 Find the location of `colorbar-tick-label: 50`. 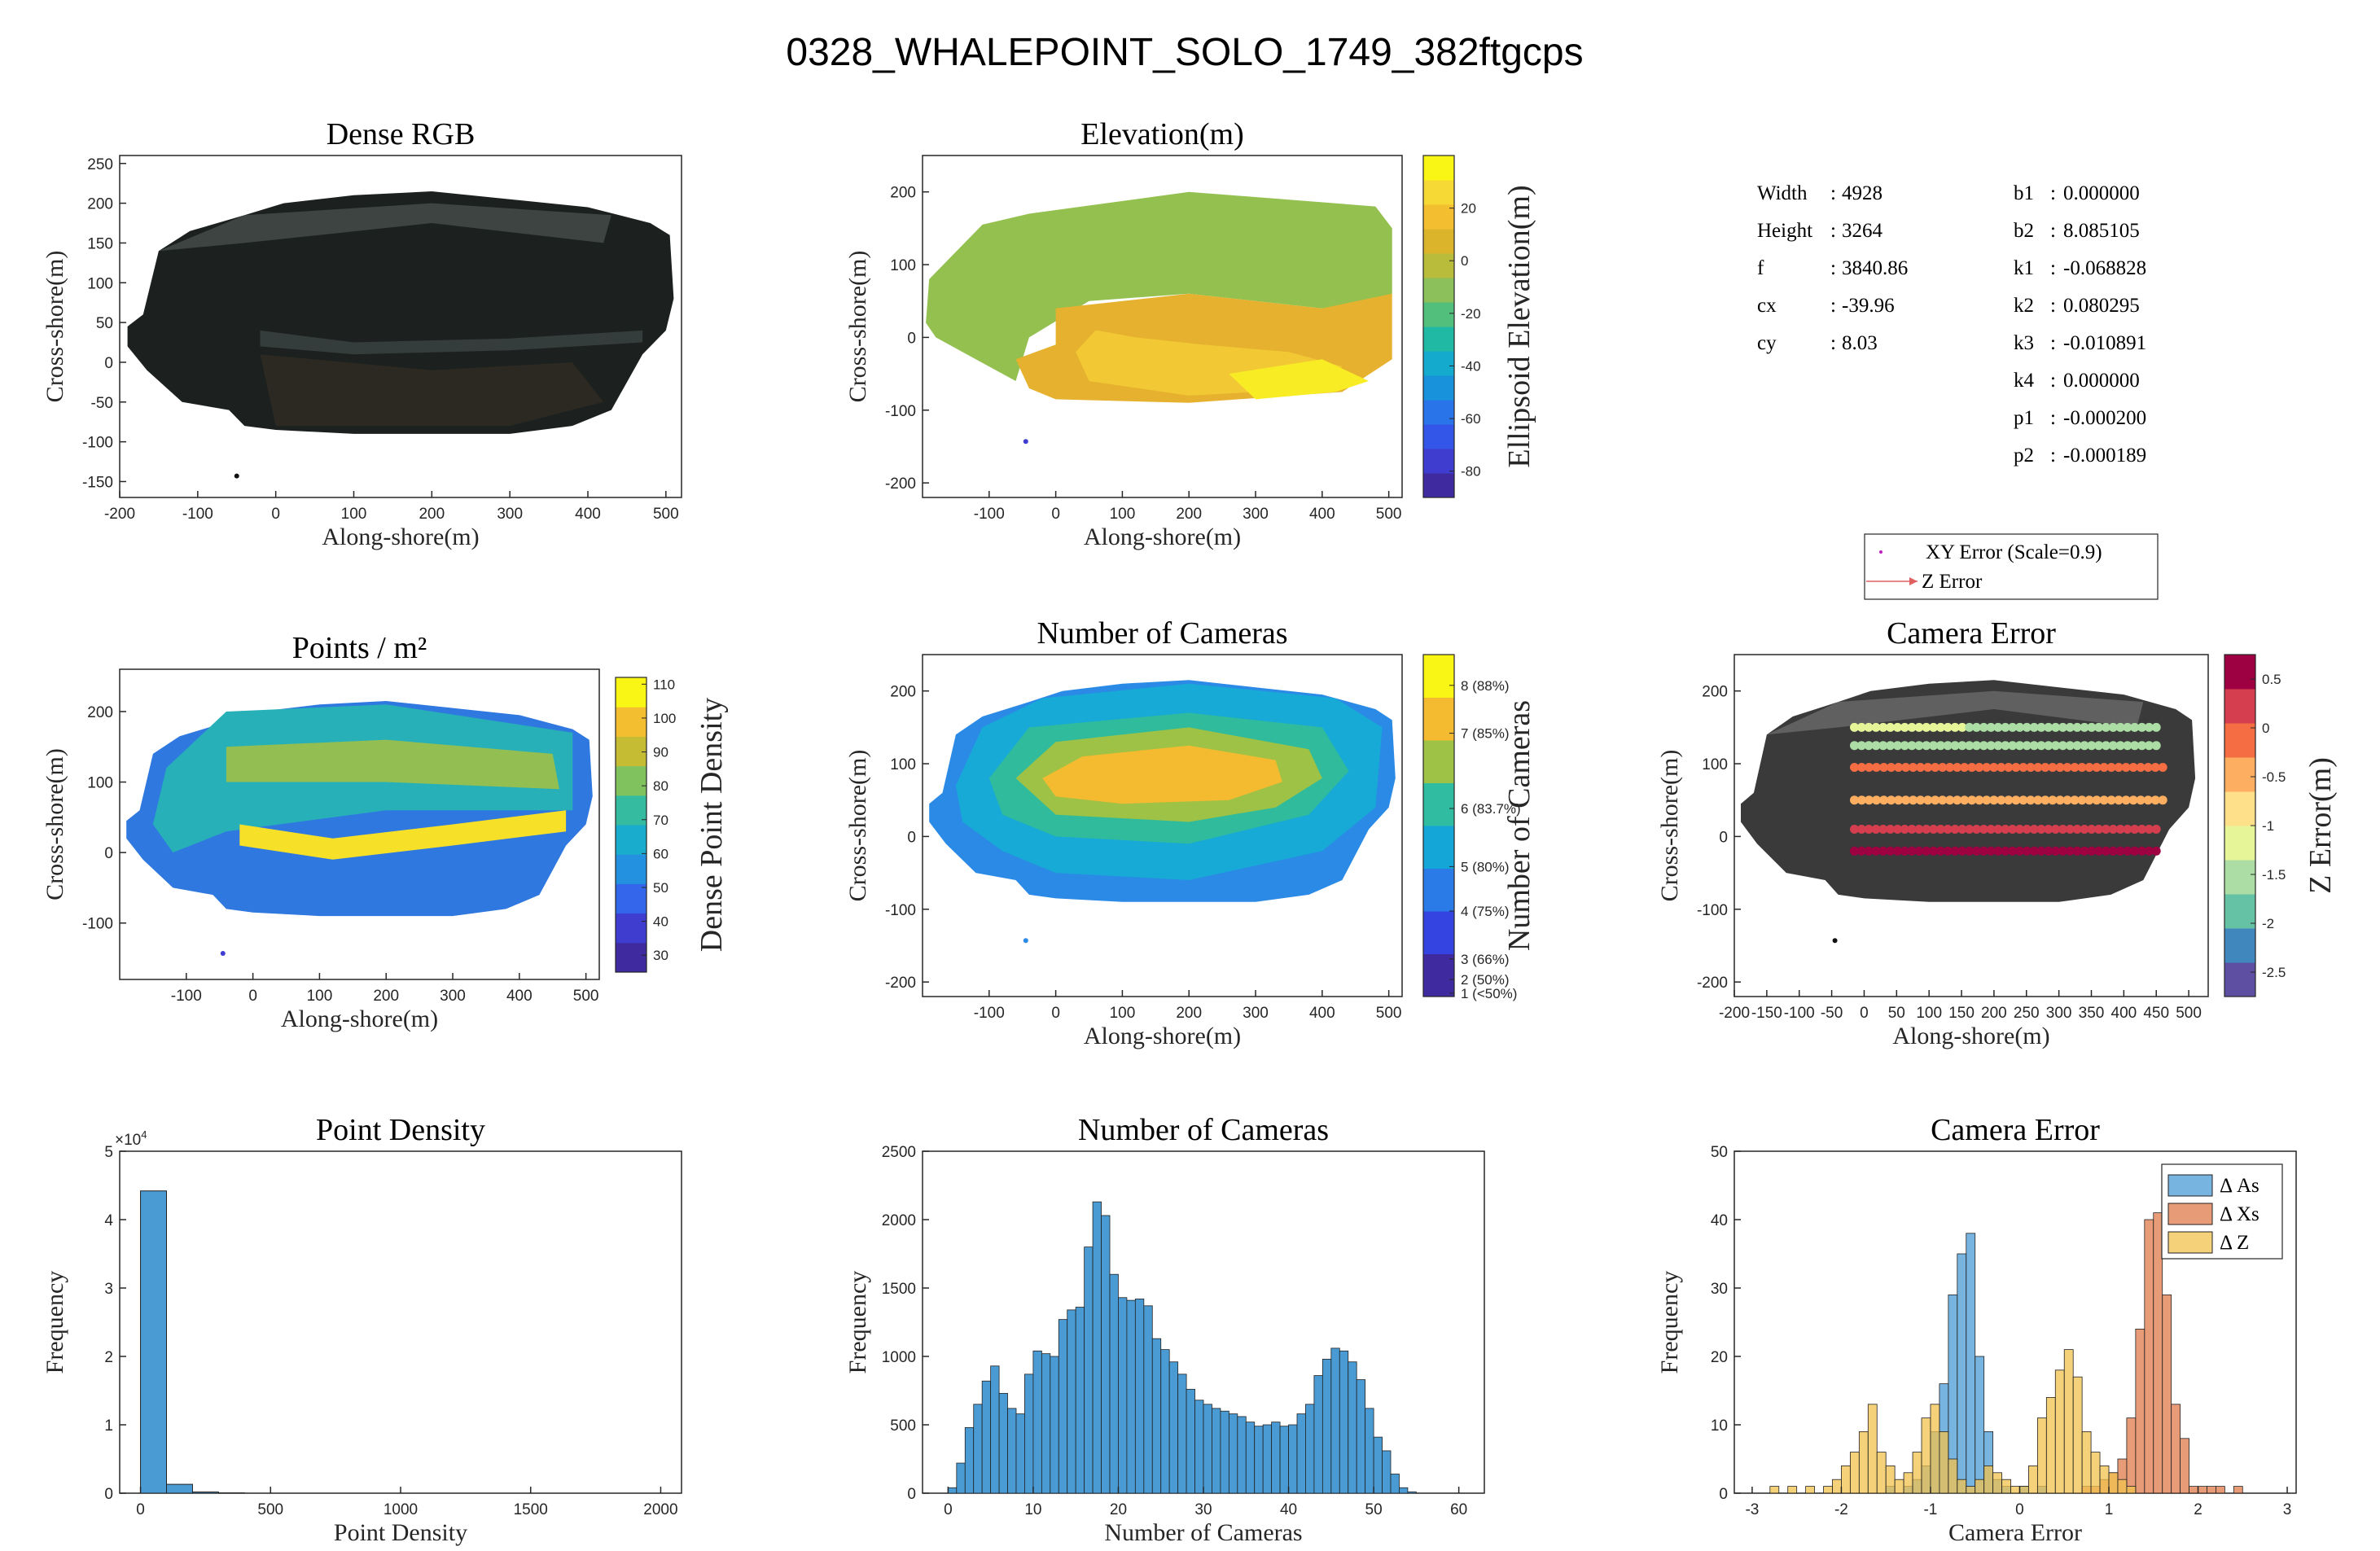

colorbar-tick-label: 50 is located at coordinates (660, 888).